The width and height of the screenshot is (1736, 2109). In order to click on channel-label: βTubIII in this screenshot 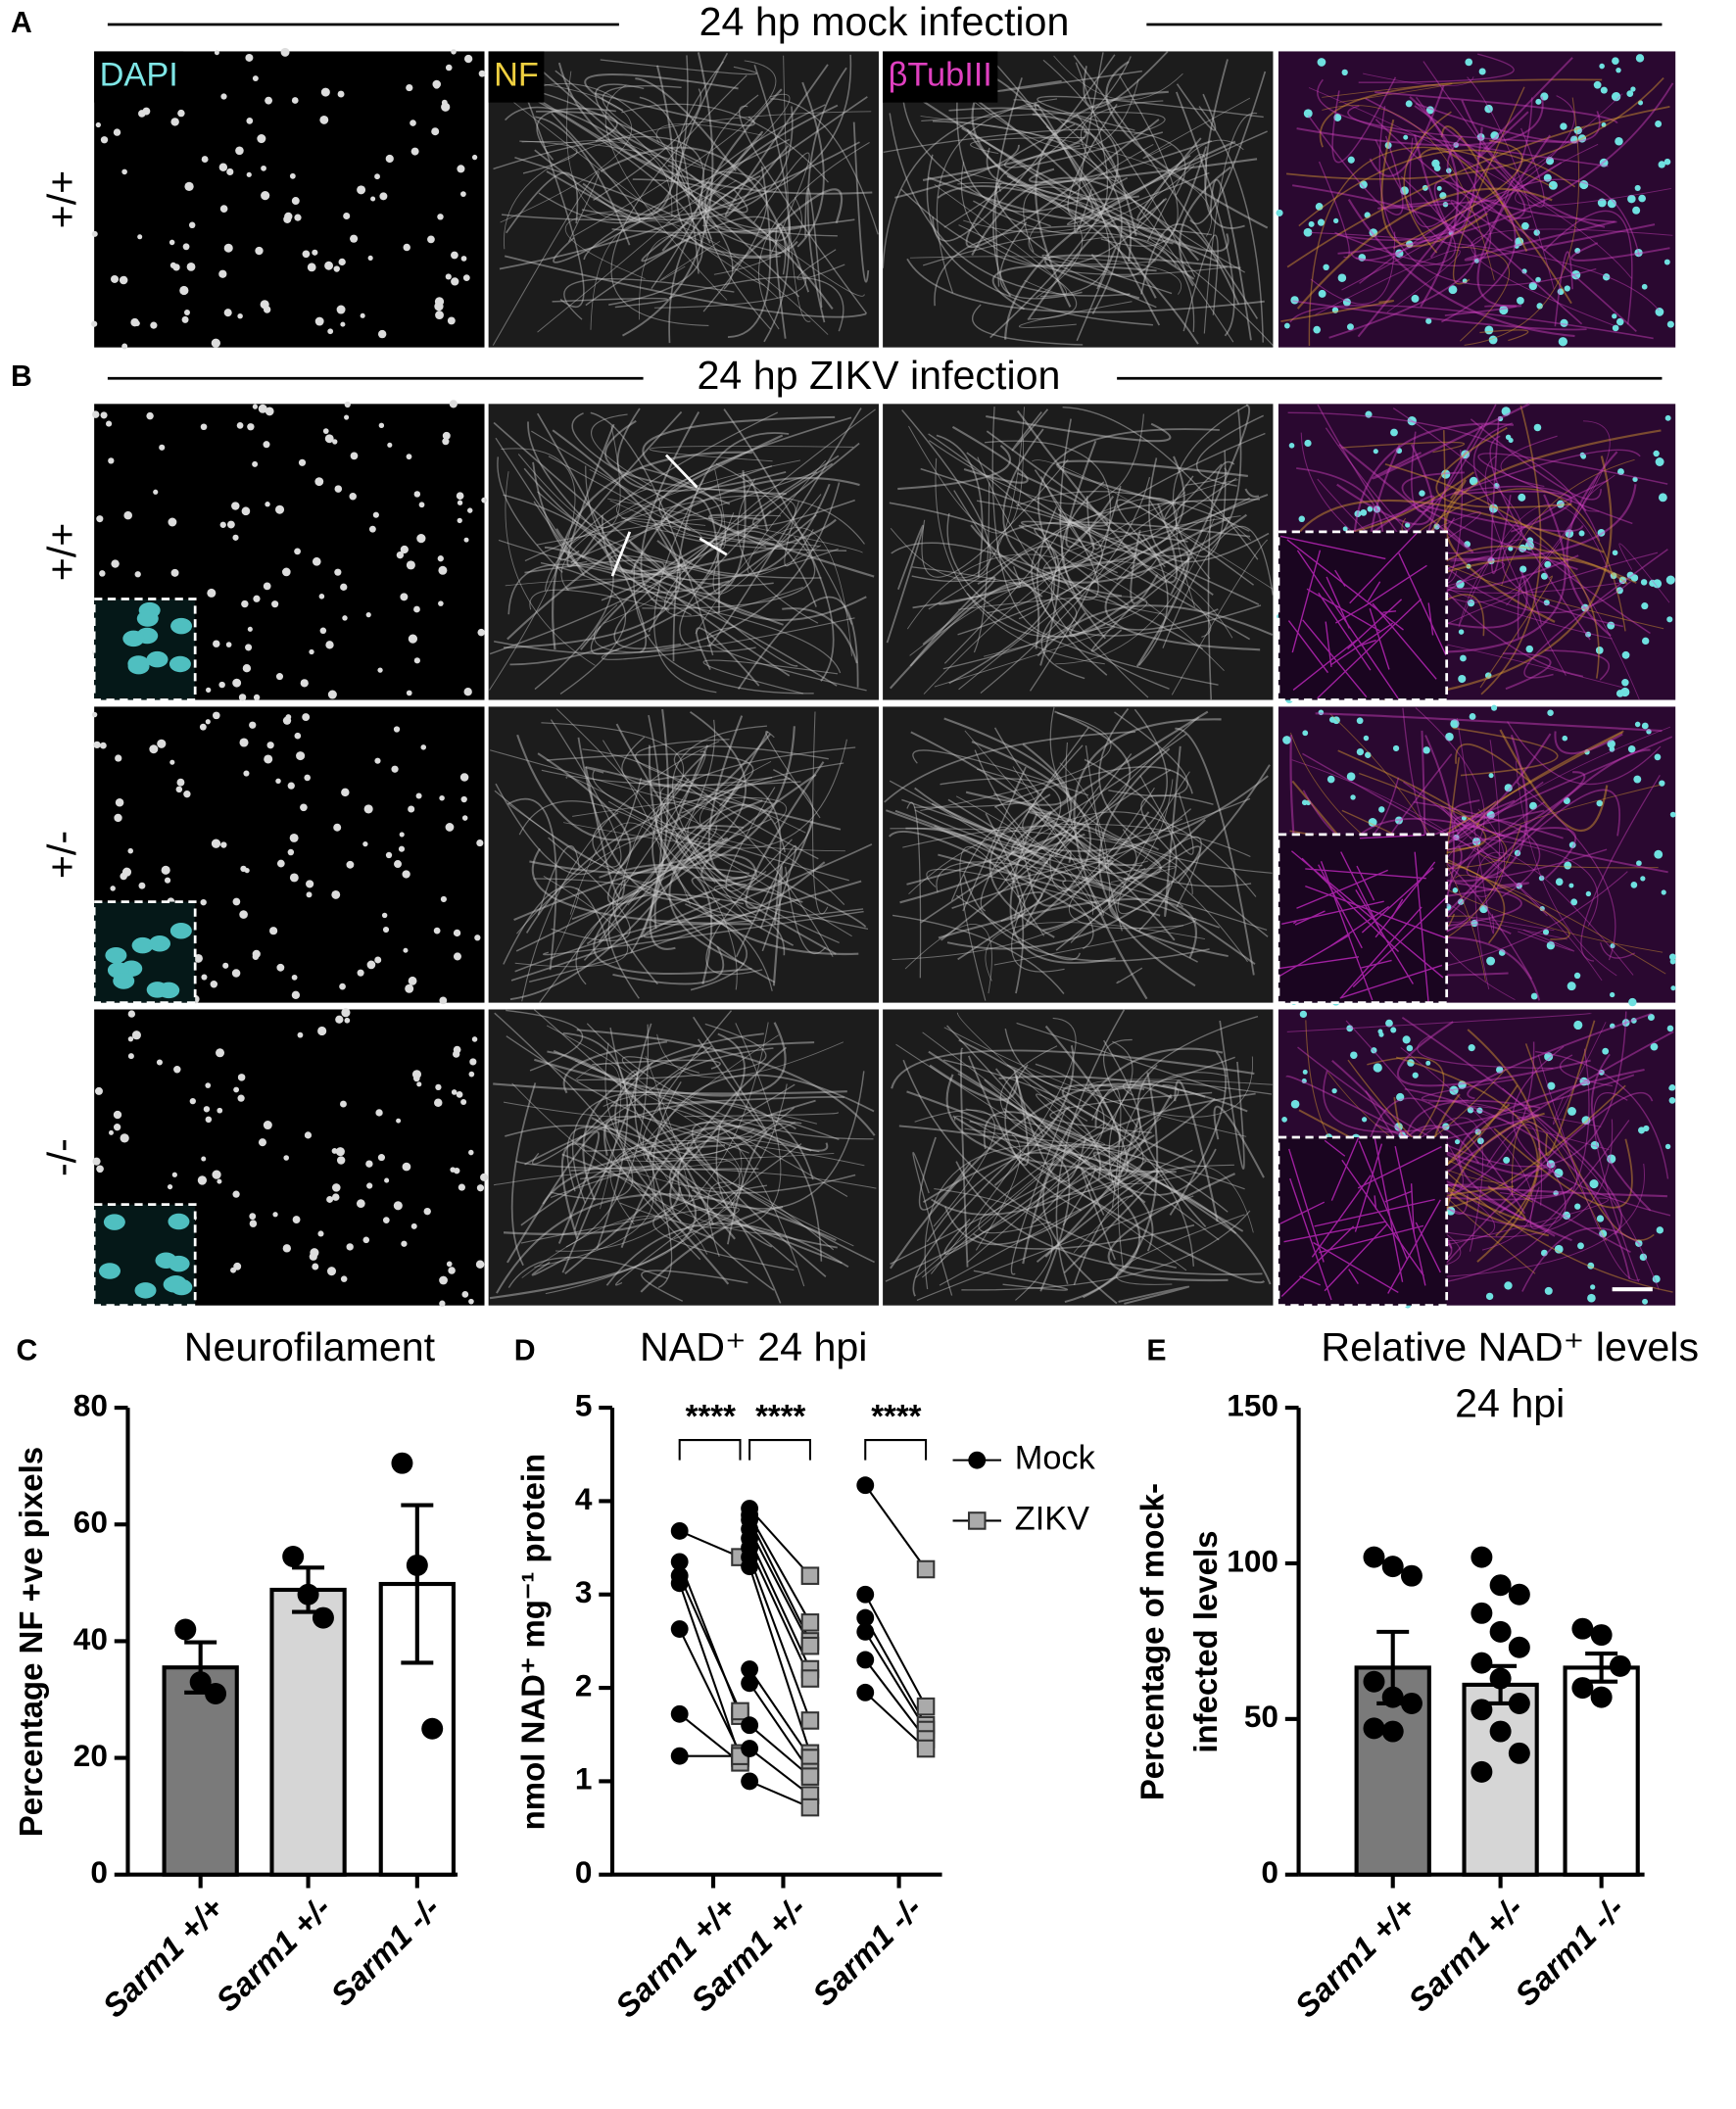, I will do `click(940, 75)`.